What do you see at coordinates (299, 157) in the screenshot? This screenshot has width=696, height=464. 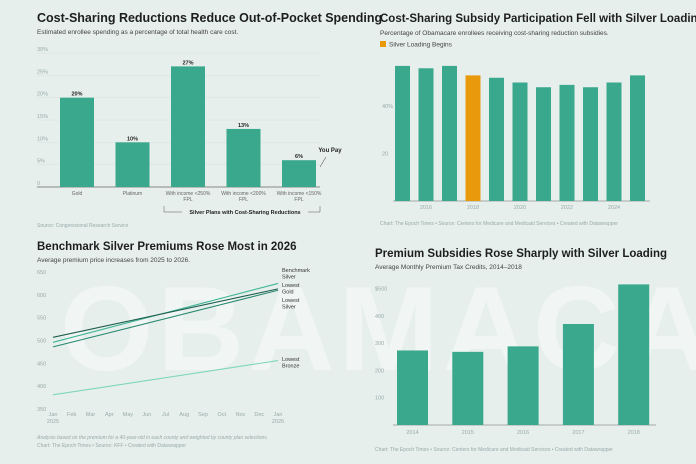 I see `data-label: 6%` at bounding box center [299, 157].